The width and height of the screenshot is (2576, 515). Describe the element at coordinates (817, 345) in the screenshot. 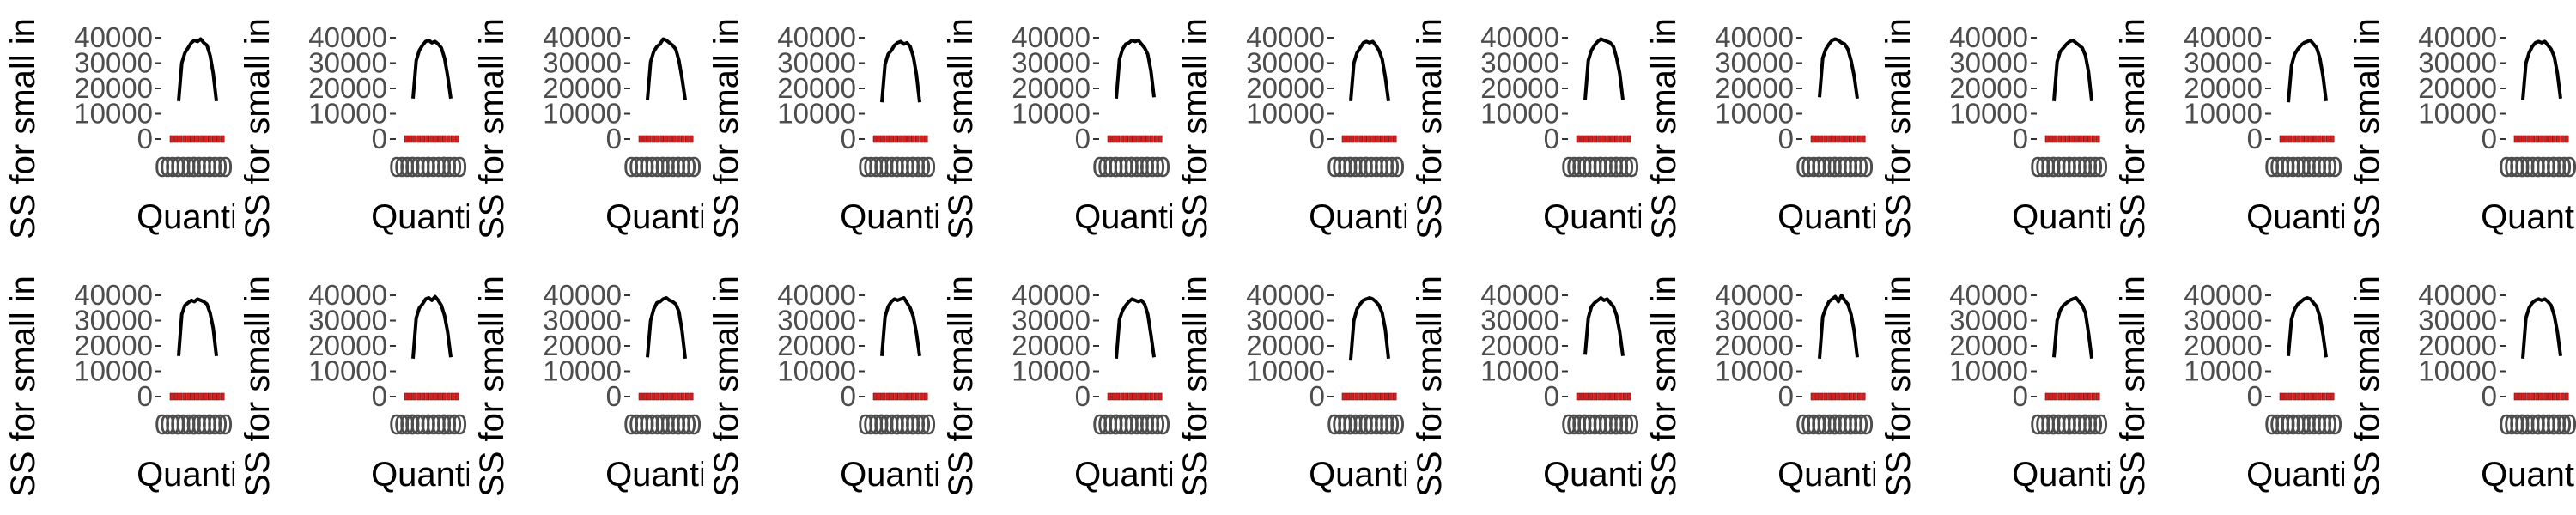

I see `y-tick-label: 20000` at that location.